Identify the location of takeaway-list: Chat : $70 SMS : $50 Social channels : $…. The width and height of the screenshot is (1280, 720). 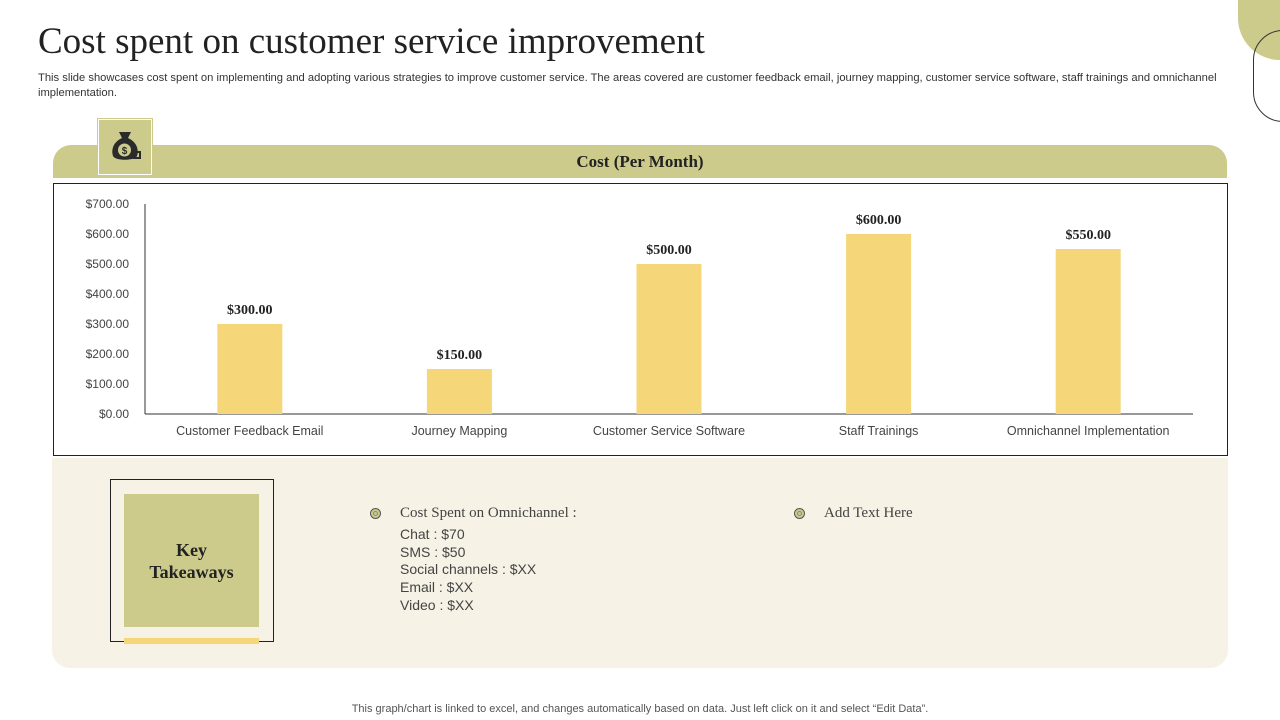
(468, 570).